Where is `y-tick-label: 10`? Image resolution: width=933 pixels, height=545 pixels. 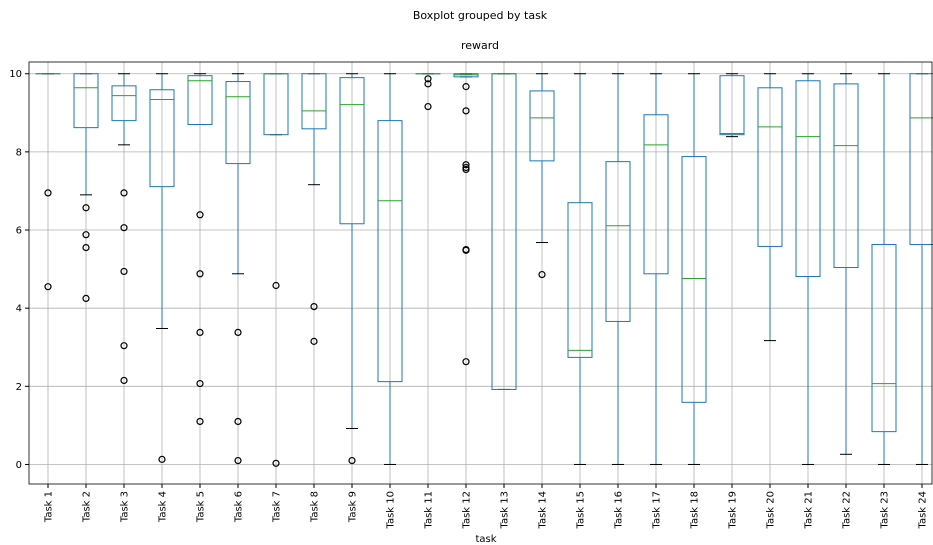 y-tick-label: 10 is located at coordinates (15, 74).